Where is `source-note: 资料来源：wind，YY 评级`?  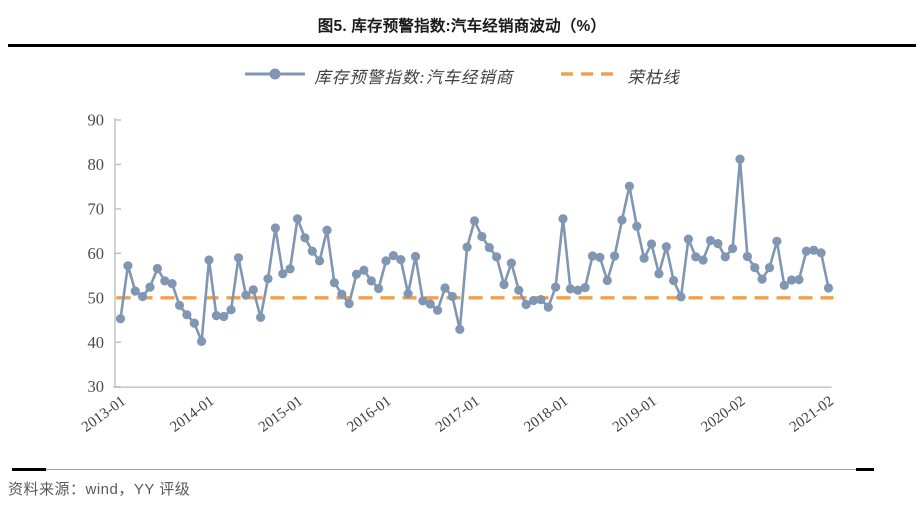
source-note: 资料来源：wind，YY 评级 is located at coordinates (99, 489).